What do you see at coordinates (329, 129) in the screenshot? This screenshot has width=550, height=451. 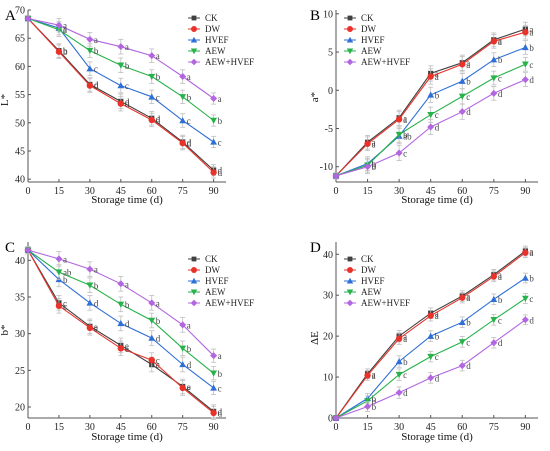 I see `y-tick-label: -5` at bounding box center [329, 129].